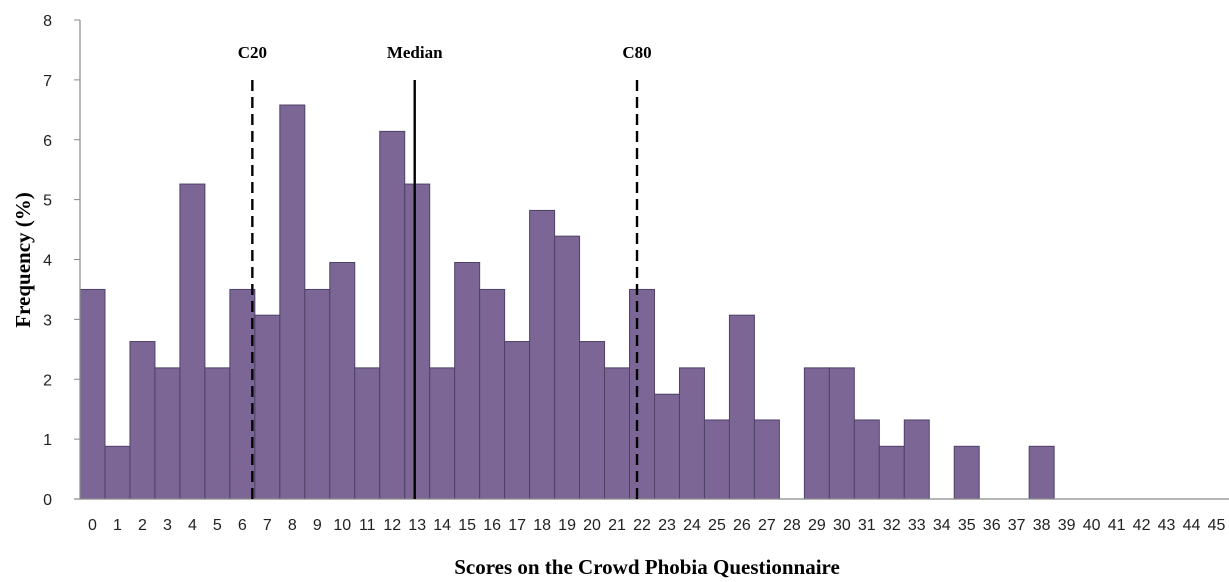 The image size is (1229, 582). Describe the element at coordinates (47, 201) in the screenshot. I see `y-tick-label: 5` at that location.